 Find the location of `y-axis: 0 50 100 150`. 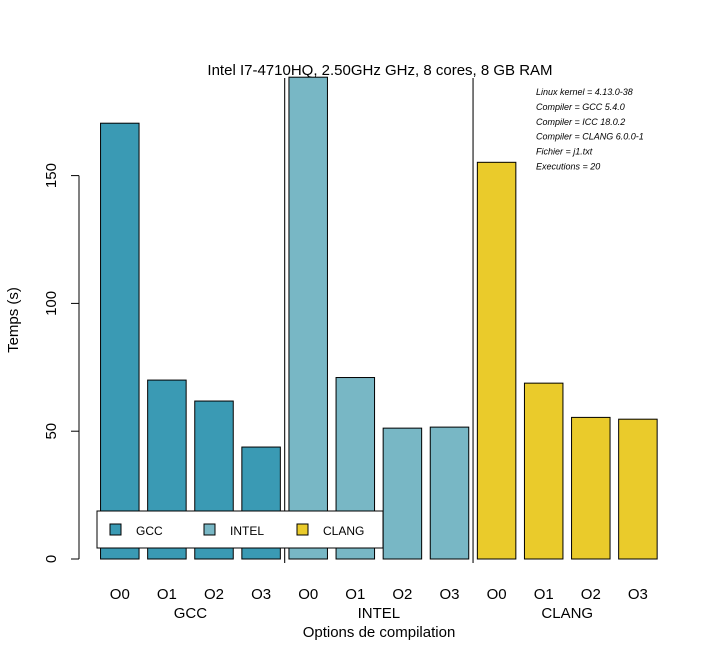

y-axis: 0 50 100 150 is located at coordinates (61, 363).